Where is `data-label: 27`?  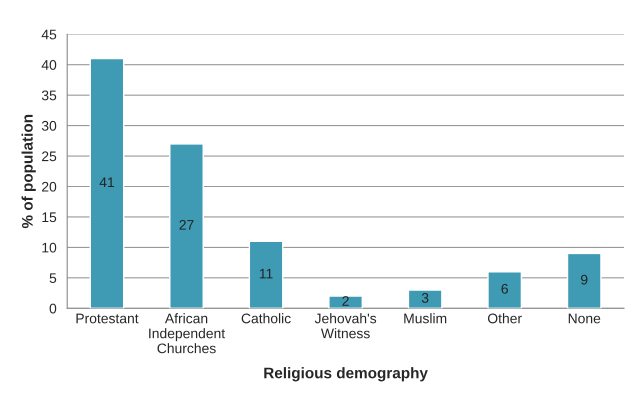 data-label: 27 is located at coordinates (186, 225).